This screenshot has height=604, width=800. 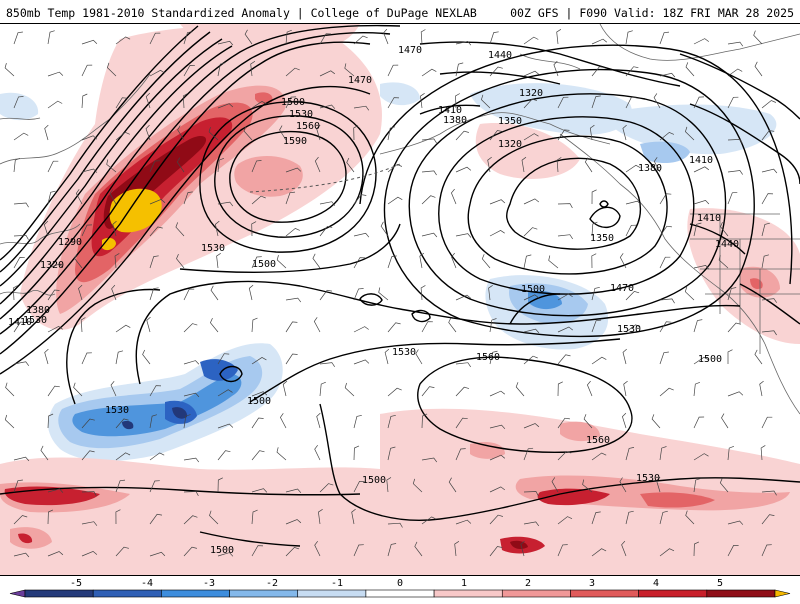 What do you see at coordinates (551, 109) in the screenshot?
I see `cool-anomaly-region` at bounding box center [551, 109].